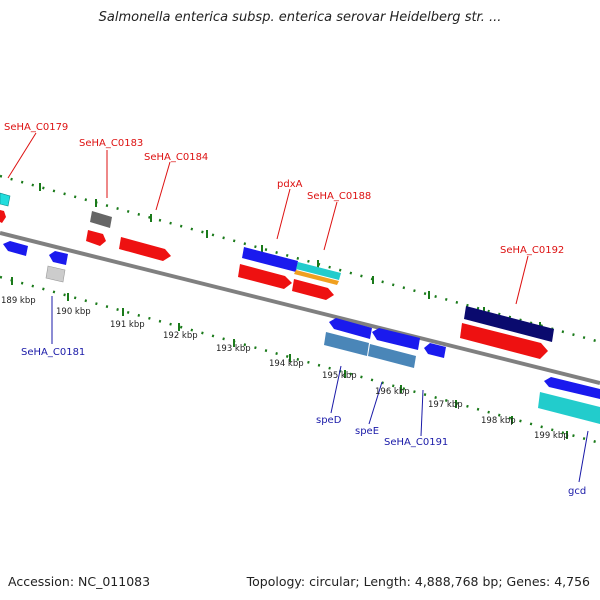 Image resolution: width=600 pixels, height=600 pixels. What do you see at coordinates (329, 420) in the screenshot?
I see `gene-label: speD` at bounding box center [329, 420].